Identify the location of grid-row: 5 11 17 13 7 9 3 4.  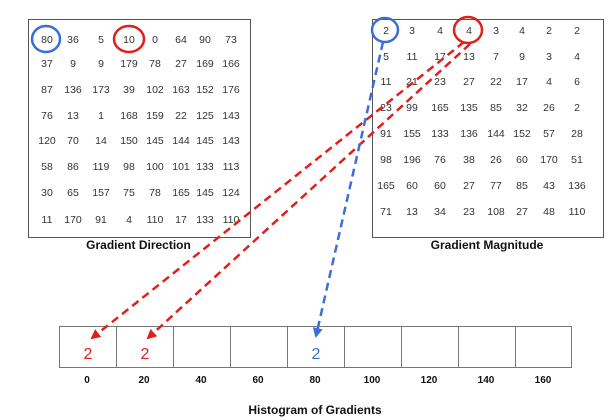
(488, 57).